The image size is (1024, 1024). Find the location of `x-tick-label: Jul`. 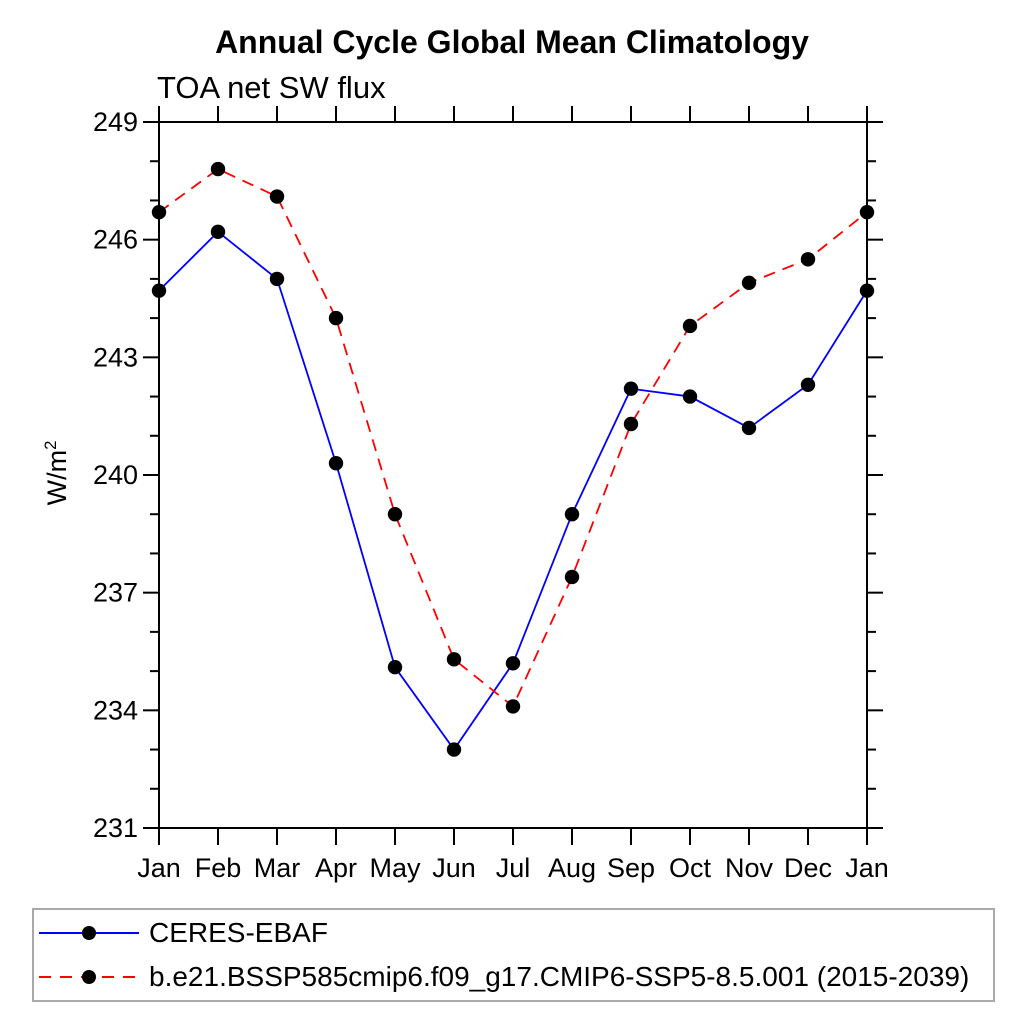

x-tick-label: Jul is located at coordinates (513, 868).